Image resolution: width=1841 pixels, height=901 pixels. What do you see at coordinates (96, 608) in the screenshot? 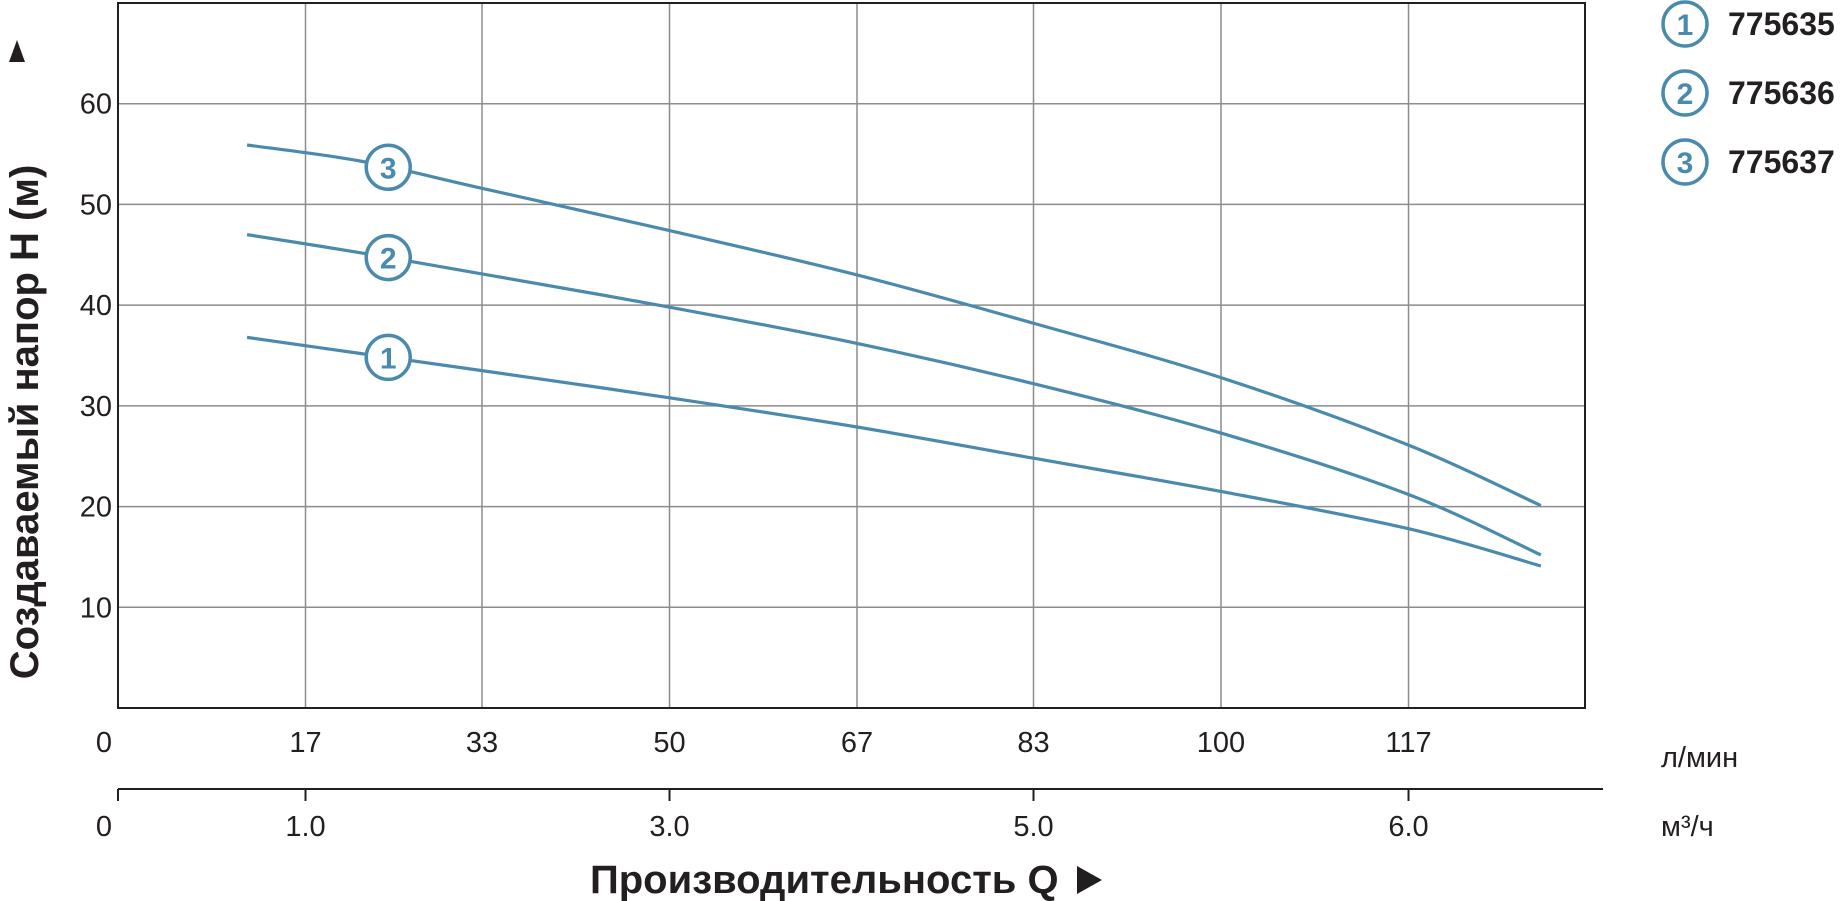
I see `y-tick-label: 10` at bounding box center [96, 608].